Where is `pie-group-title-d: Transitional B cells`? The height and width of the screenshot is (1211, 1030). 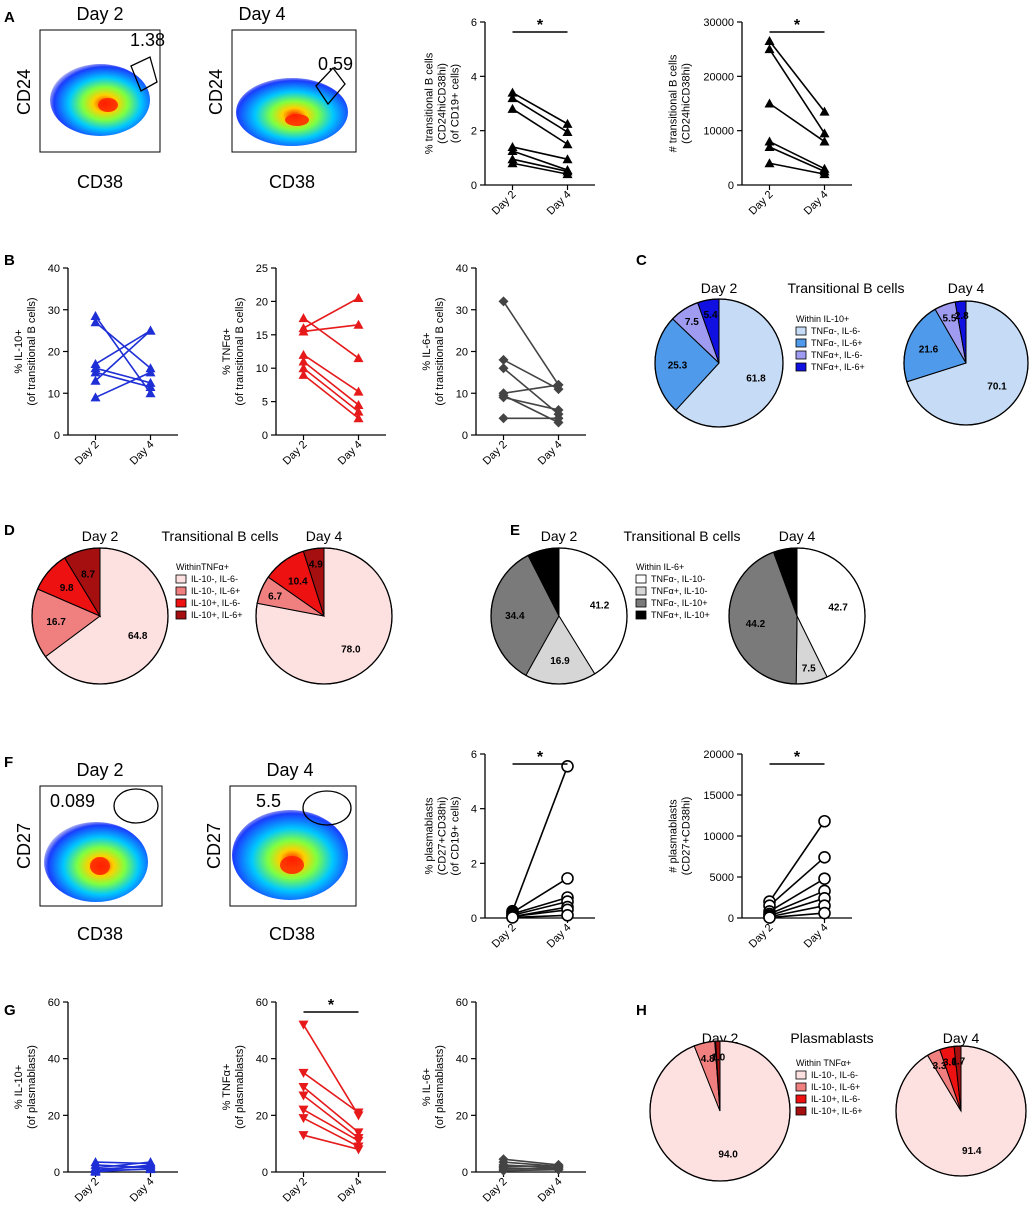
pie-group-title-d: Transitional B cells is located at coordinates (220, 536).